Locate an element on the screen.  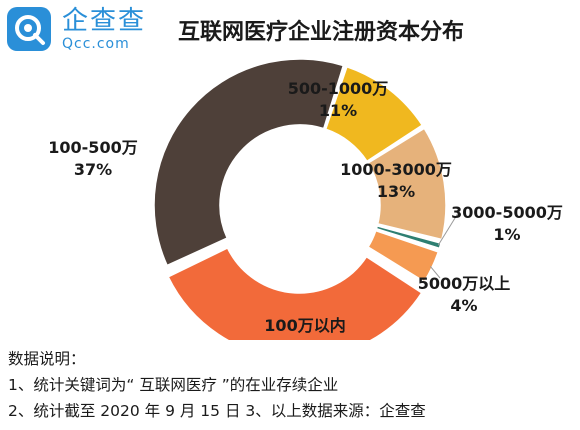
slice-value-label: 37% is located at coordinates (93, 169).